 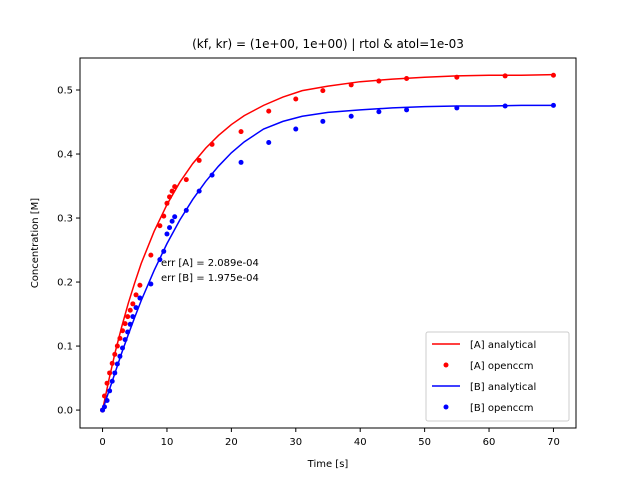 I want to click on x-tick-label: 30, so click(x=295, y=442).